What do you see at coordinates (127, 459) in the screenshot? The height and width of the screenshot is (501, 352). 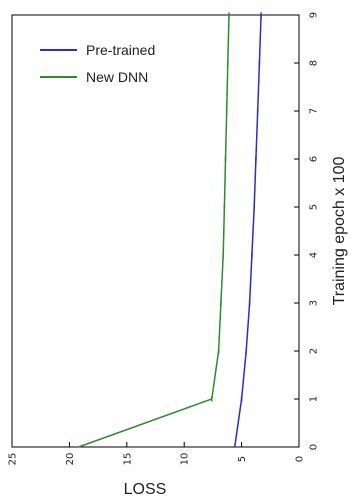 I see `y-tick-label: 15` at bounding box center [127, 459].